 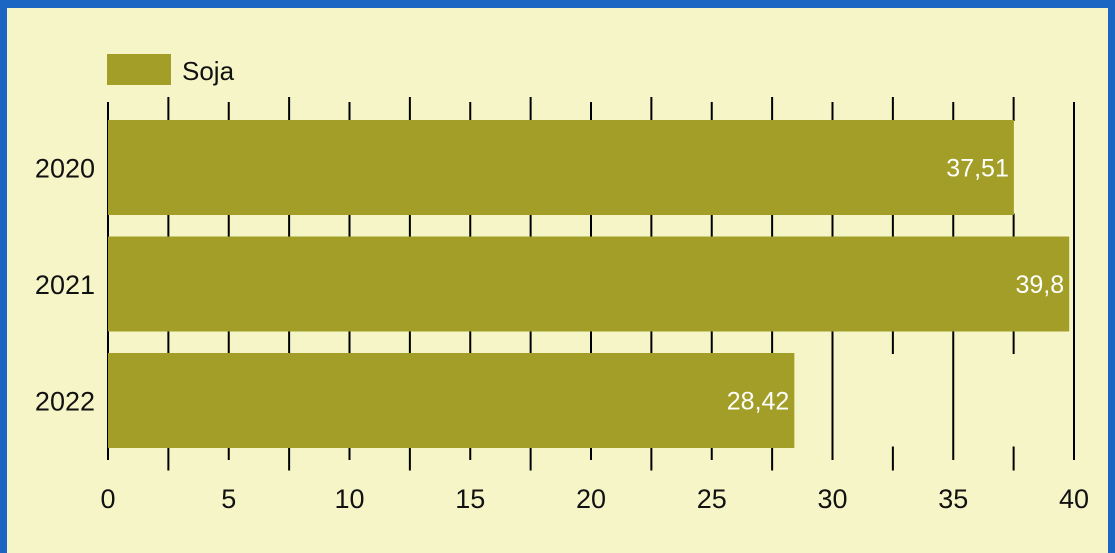 I want to click on x-tick-label: 10, so click(x=349, y=499).